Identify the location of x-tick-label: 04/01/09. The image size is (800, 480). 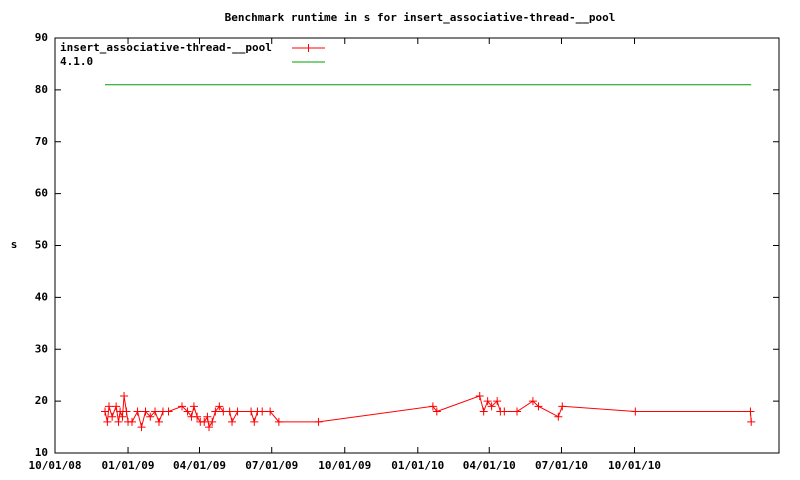
(199, 465).